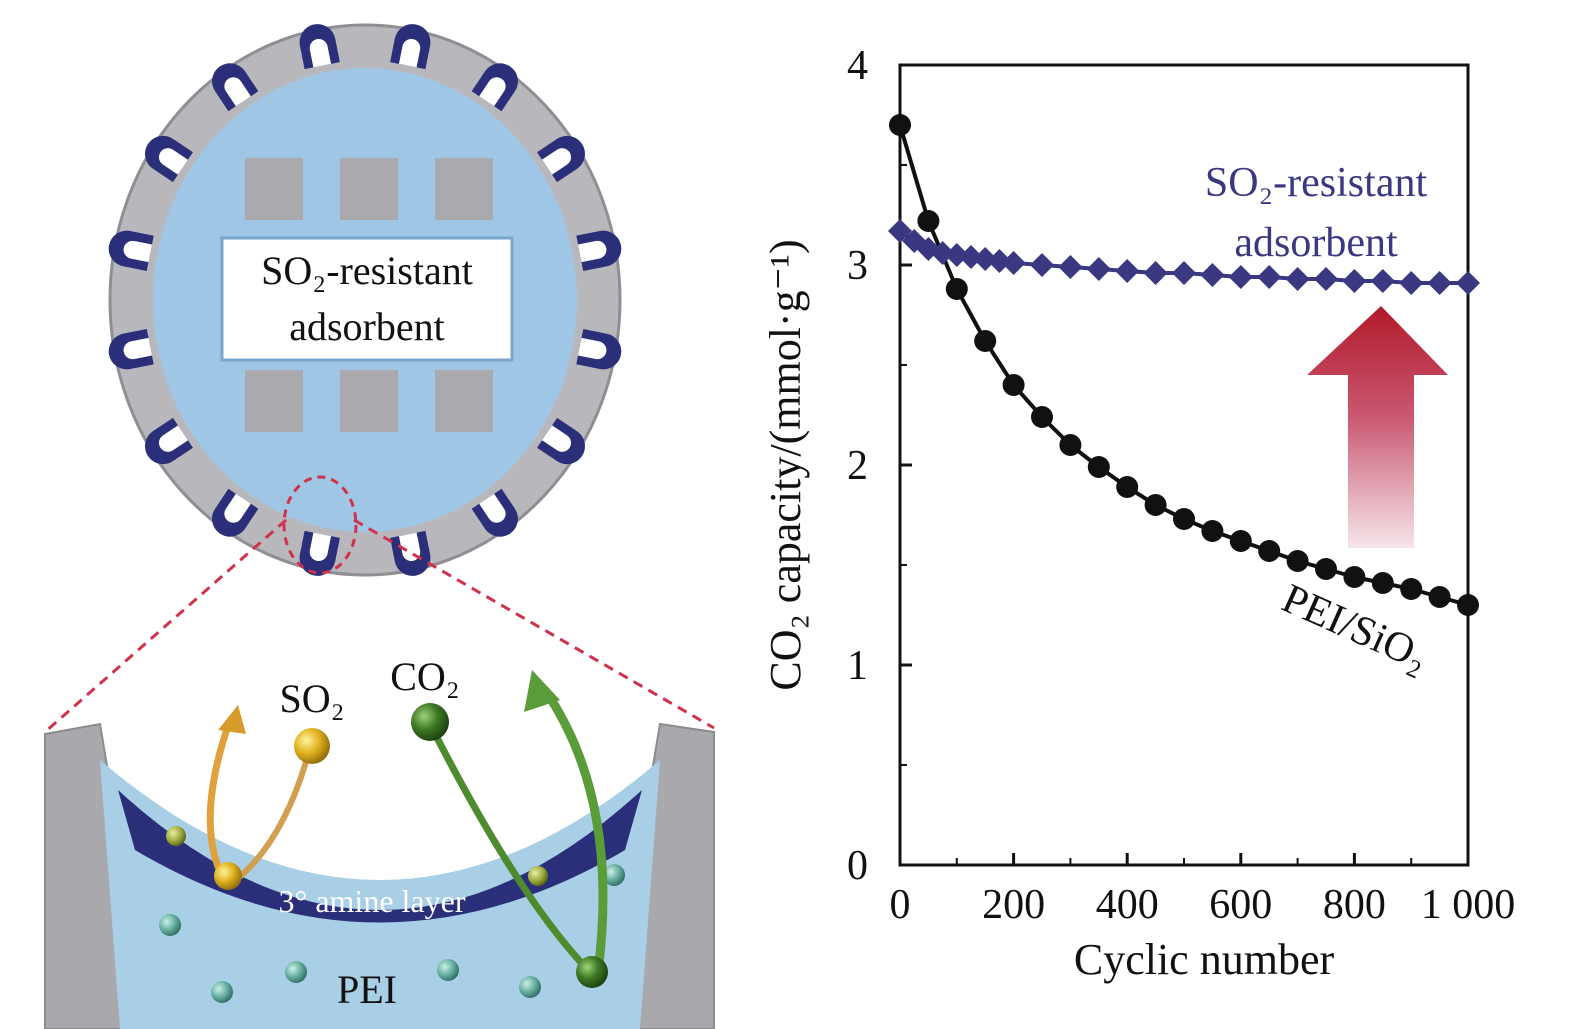 This screenshot has width=1575, height=1029. What do you see at coordinates (1316, 243) in the screenshot?
I see `annotation-resistant-line2: adsorbent` at bounding box center [1316, 243].